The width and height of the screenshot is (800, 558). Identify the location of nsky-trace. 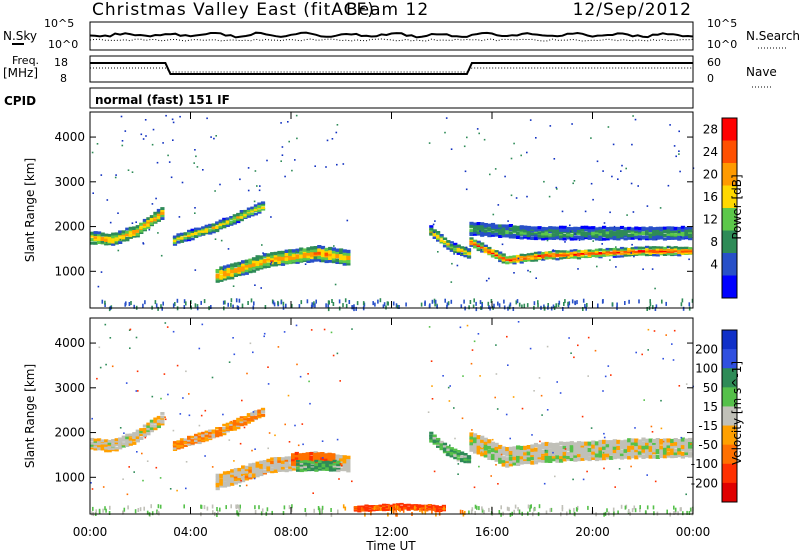
(391, 35).